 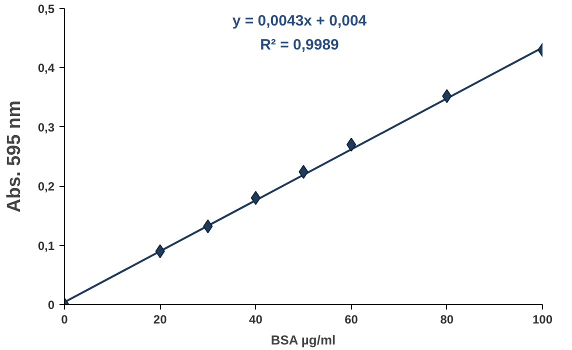 I want to click on y-tick-label: 0,4, so click(x=46, y=68).